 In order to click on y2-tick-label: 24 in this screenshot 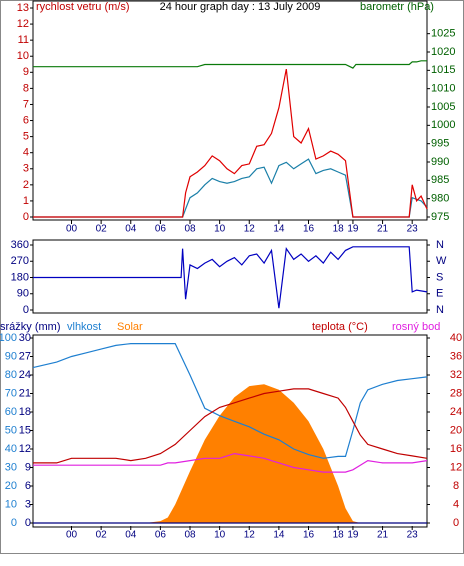, I will do `click(456, 412)`.